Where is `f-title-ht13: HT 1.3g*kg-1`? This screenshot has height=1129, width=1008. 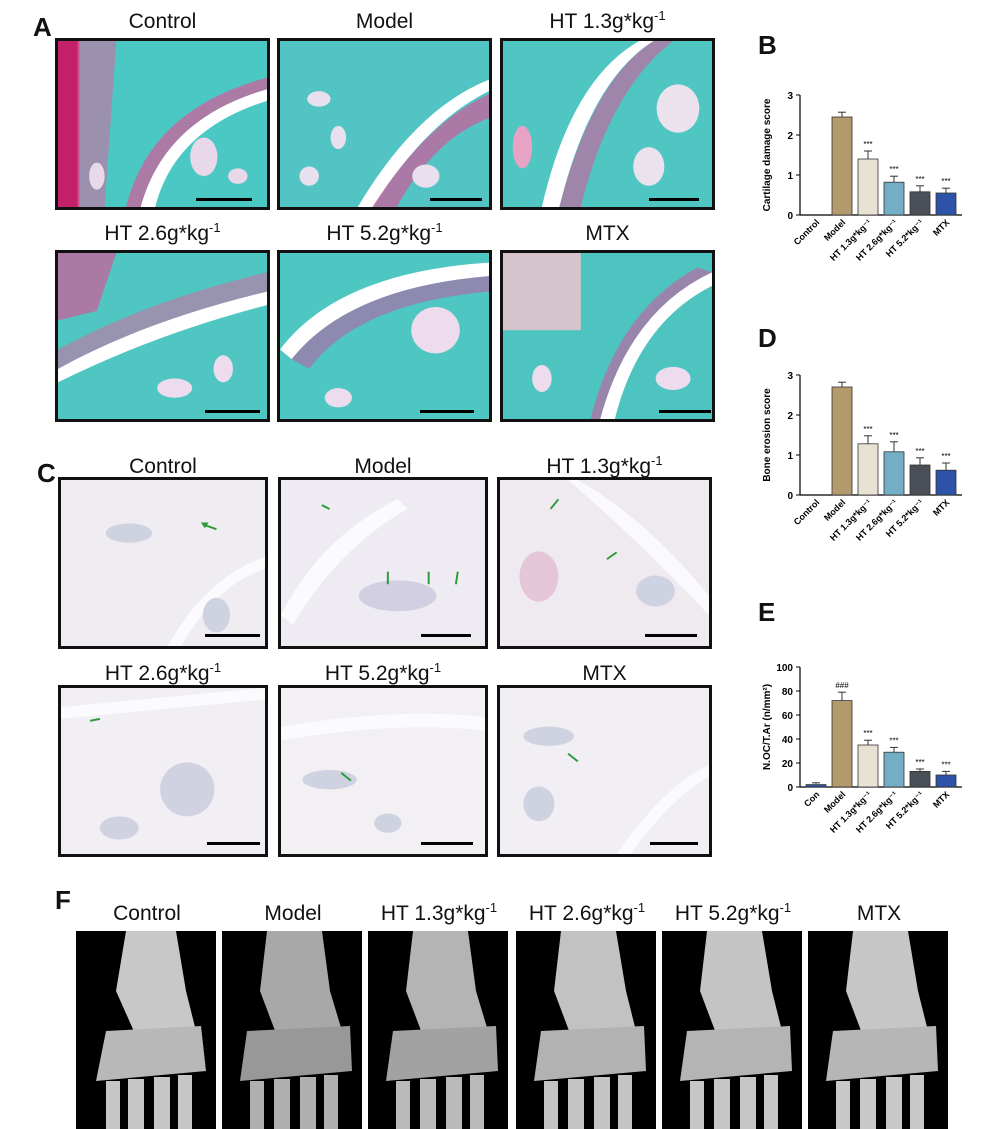 f-title-ht13: HT 1.3g*kg-1 is located at coordinates (439, 912).